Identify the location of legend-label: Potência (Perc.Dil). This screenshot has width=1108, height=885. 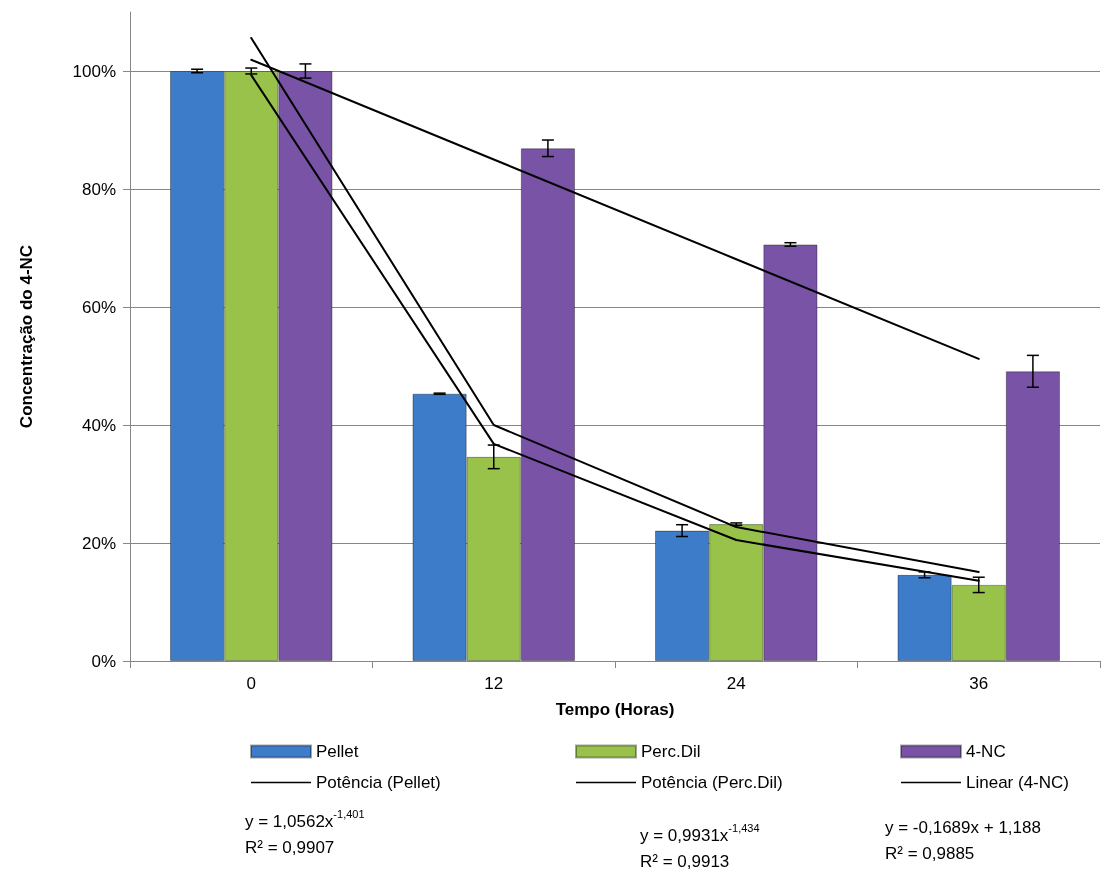
(712, 782).